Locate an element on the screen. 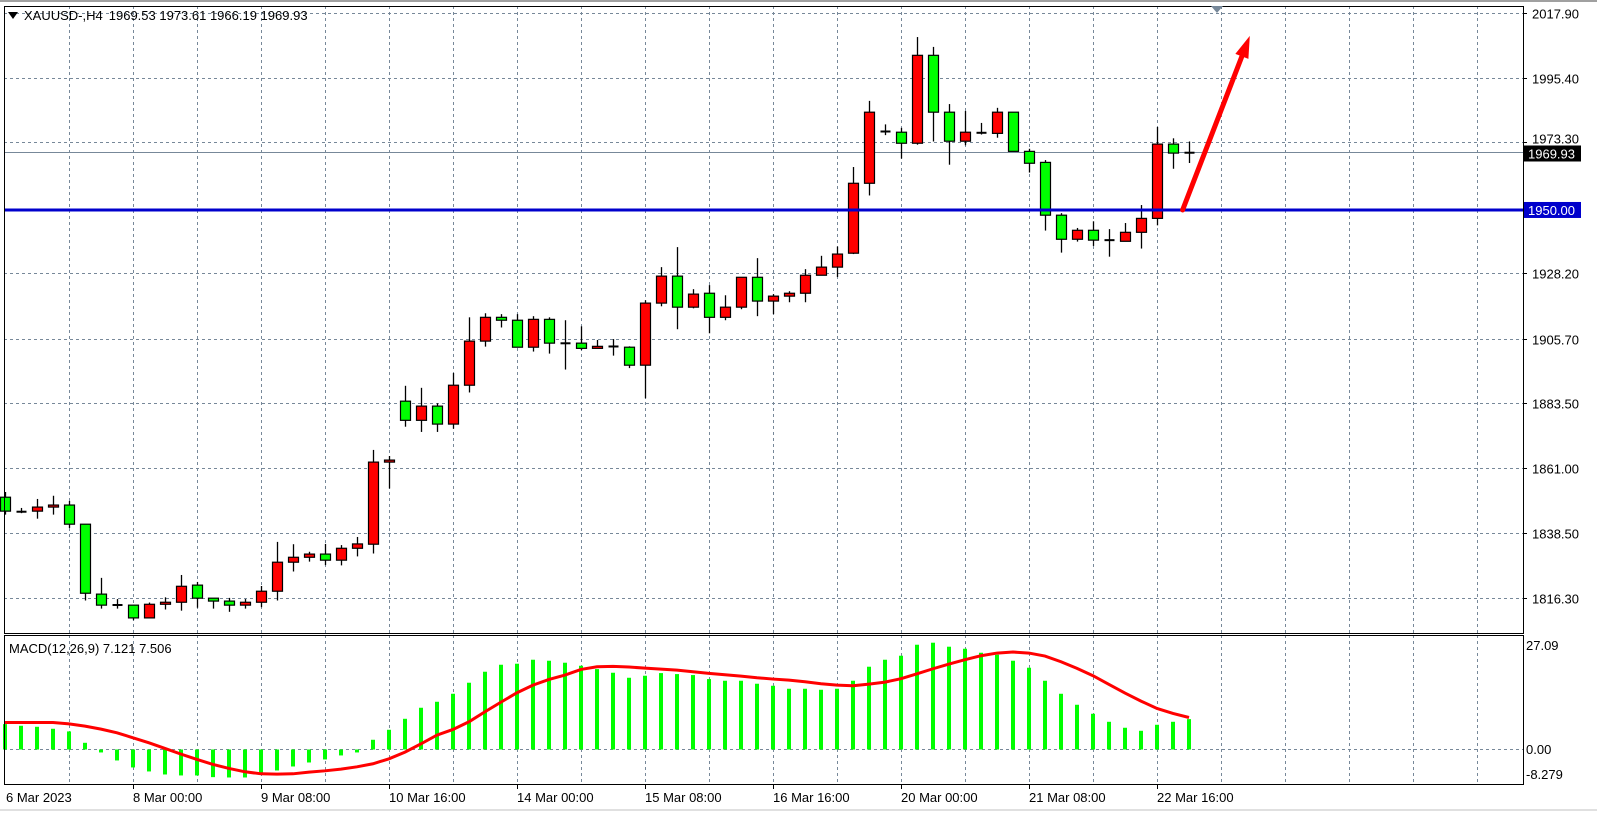 This screenshot has width=1597, height=813. chart-shift-marker-icon is located at coordinates (1217, 9).